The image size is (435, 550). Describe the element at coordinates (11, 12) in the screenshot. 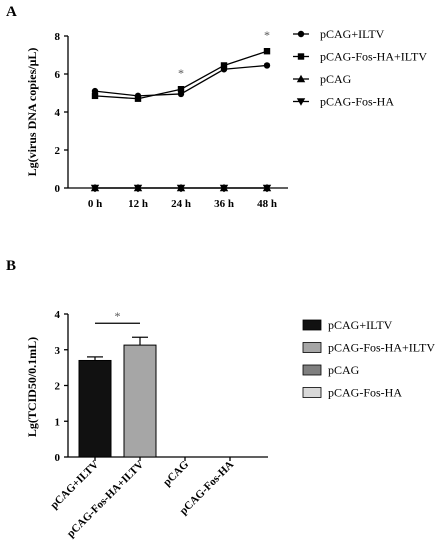

I see `panel-label-a: A` at that location.